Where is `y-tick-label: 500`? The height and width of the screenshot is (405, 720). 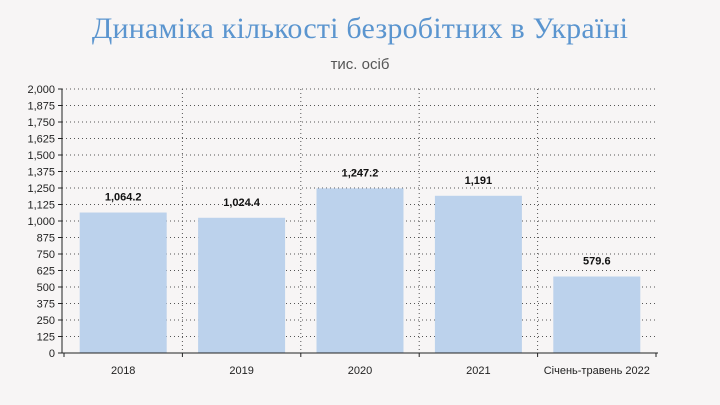
y-tick-label: 500 is located at coordinates (46, 288).